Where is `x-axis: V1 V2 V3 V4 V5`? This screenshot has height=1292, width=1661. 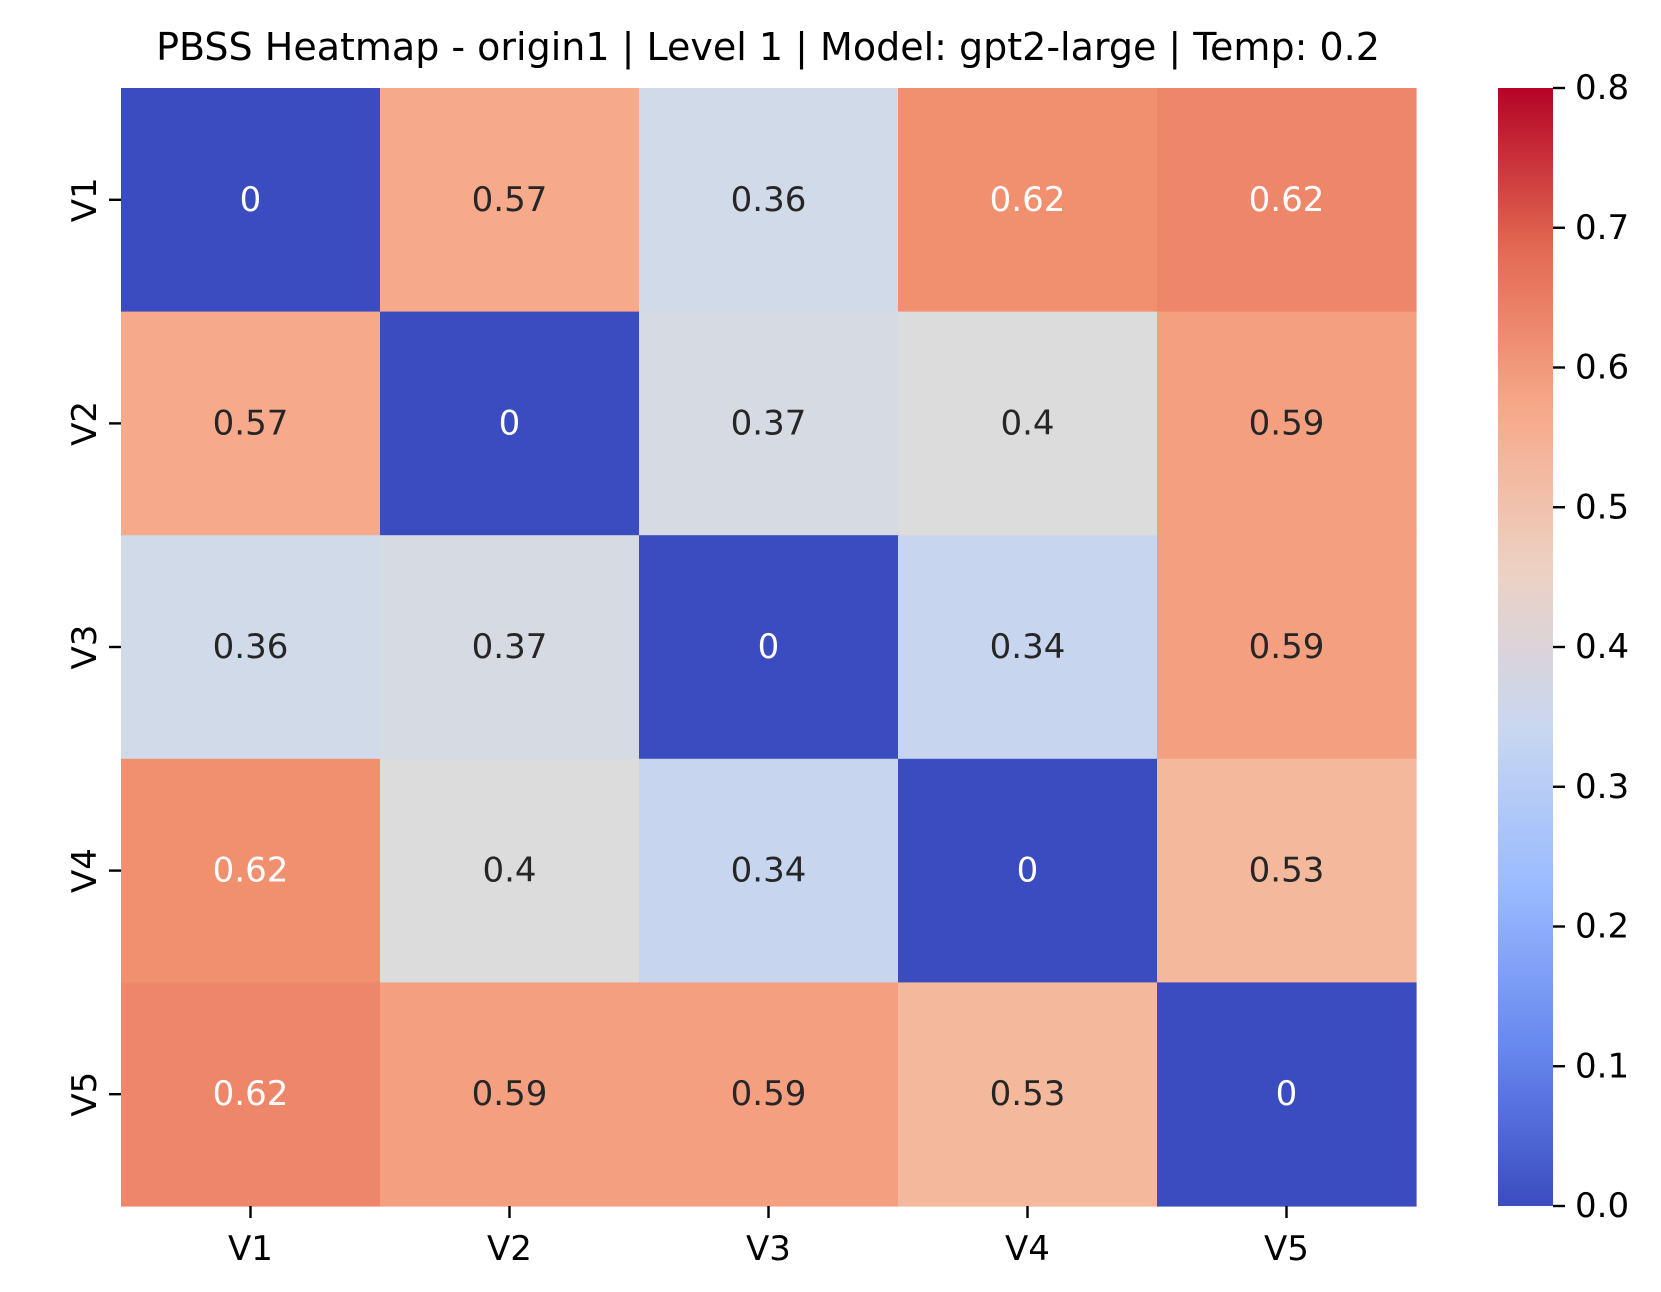 x-axis: V1 V2 V3 V4 V5 is located at coordinates (768, 1237).